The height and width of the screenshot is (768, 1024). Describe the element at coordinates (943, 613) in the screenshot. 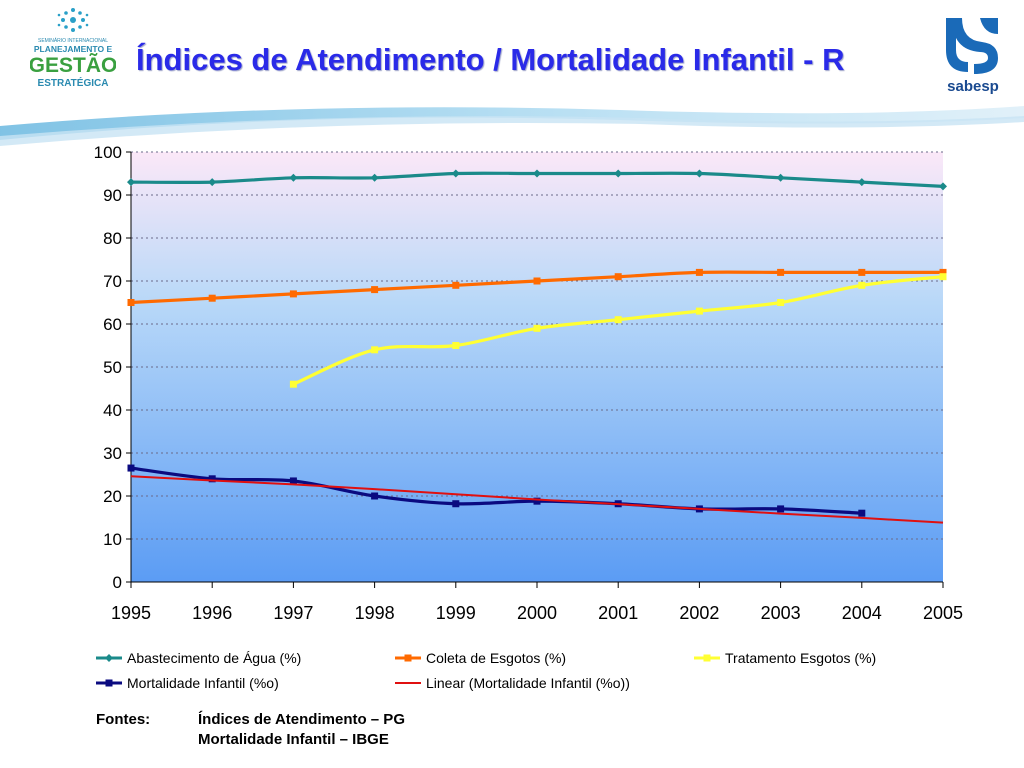

I see `x-tick-label: 2005` at that location.